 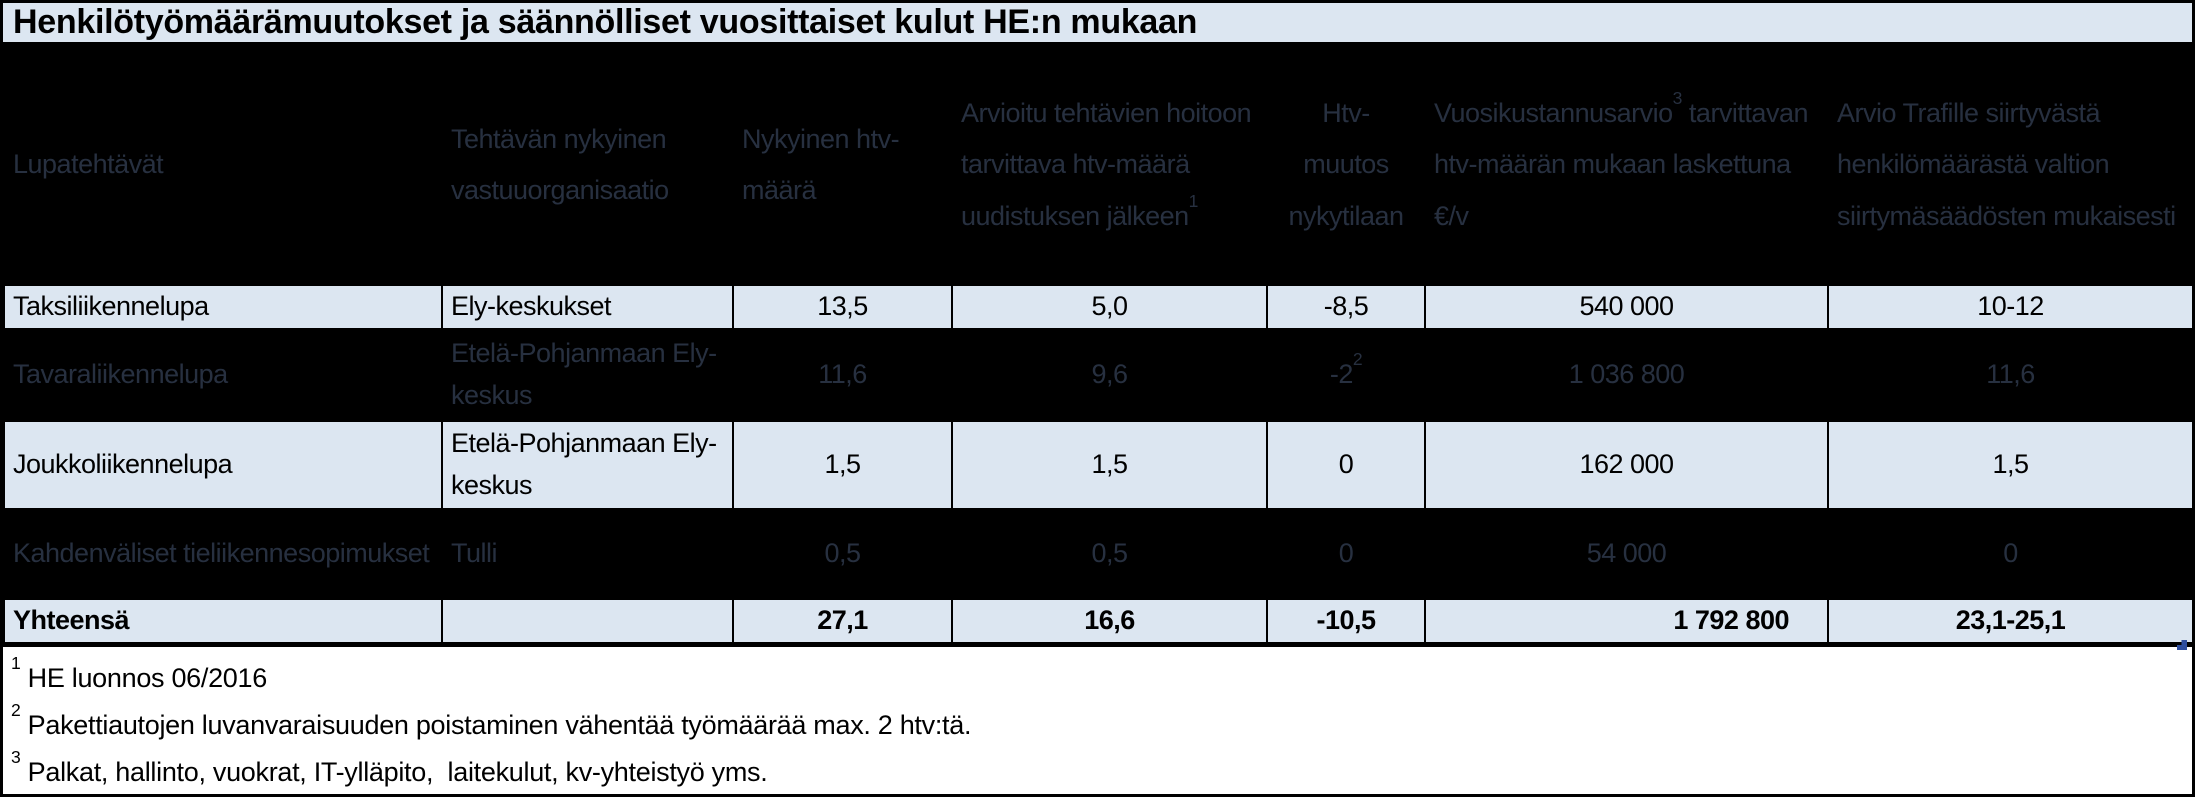 What do you see at coordinates (2009, 307) in the screenshot?
I see `table-cell: 10-12` at bounding box center [2009, 307].